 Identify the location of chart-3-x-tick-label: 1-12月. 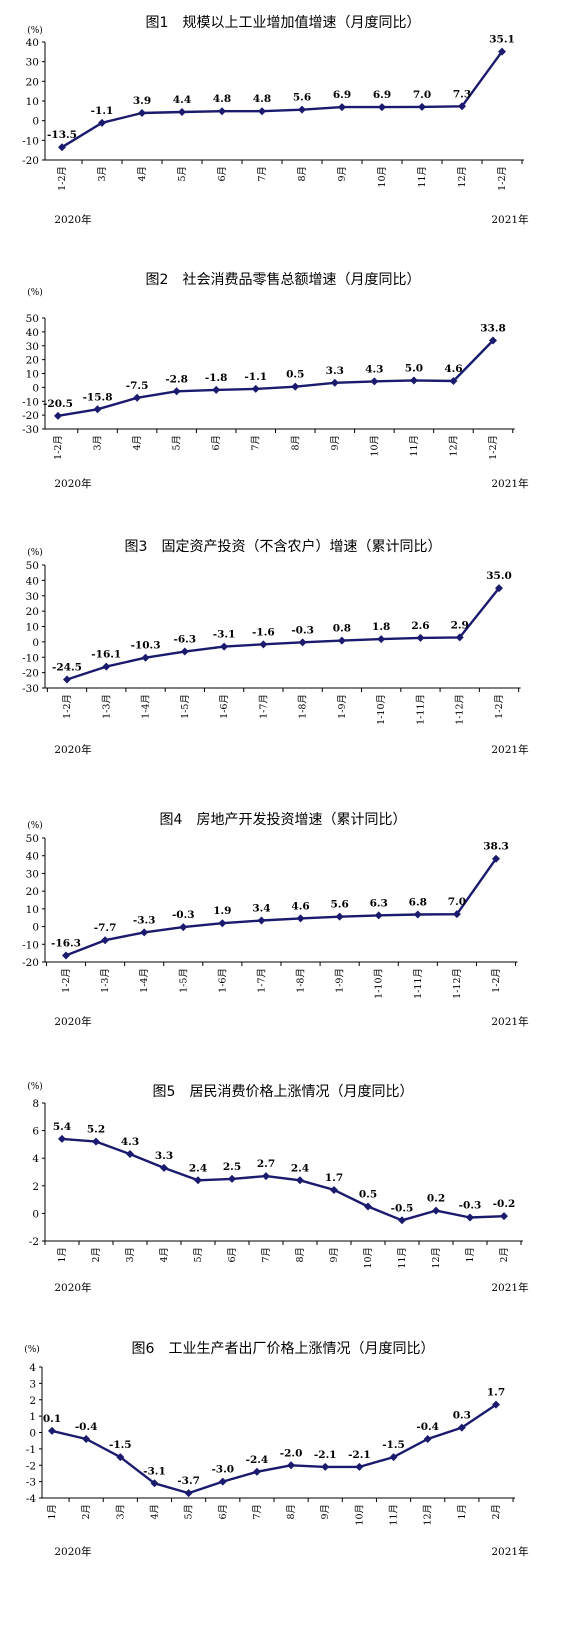
(460, 709).